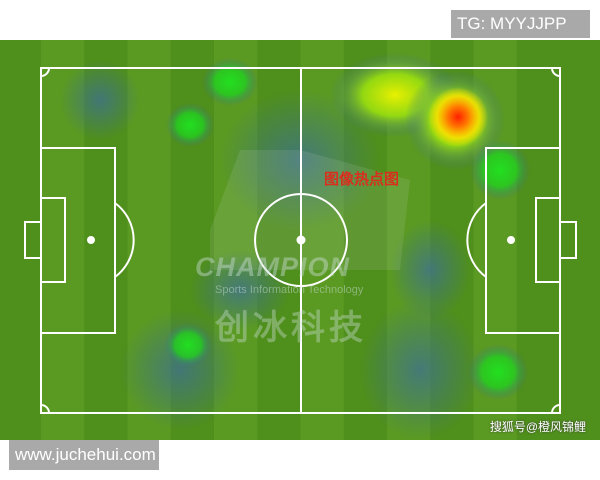 The width and height of the screenshot is (600, 480). I want to click on logo-chinese: 创冰科技, so click(291, 328).